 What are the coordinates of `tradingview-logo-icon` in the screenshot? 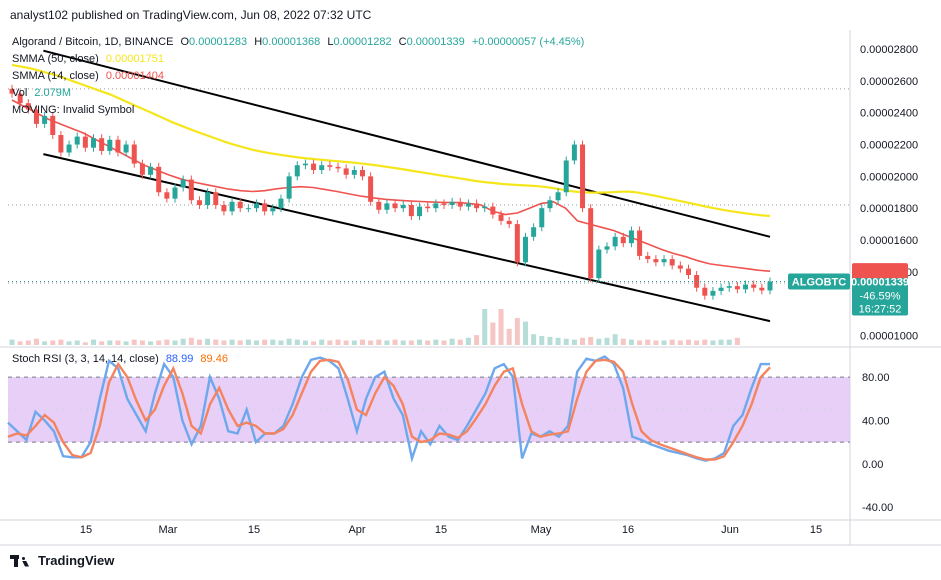 It's located at (21, 560).